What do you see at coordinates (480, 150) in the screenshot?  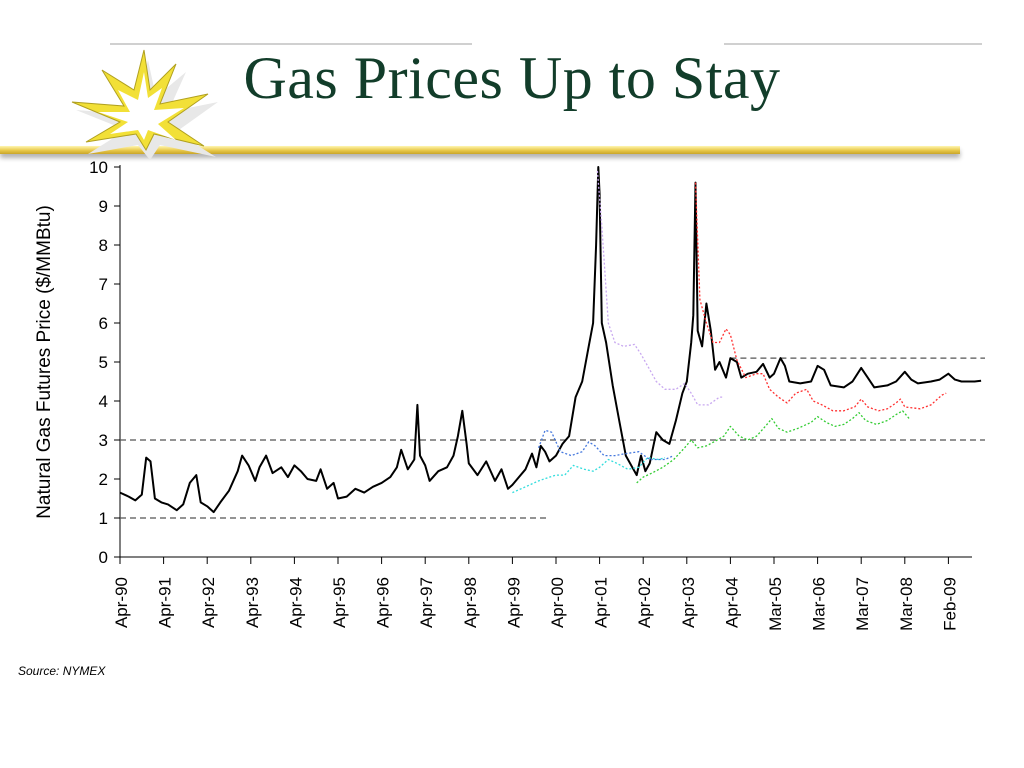 I see `title-underline-bar` at bounding box center [480, 150].